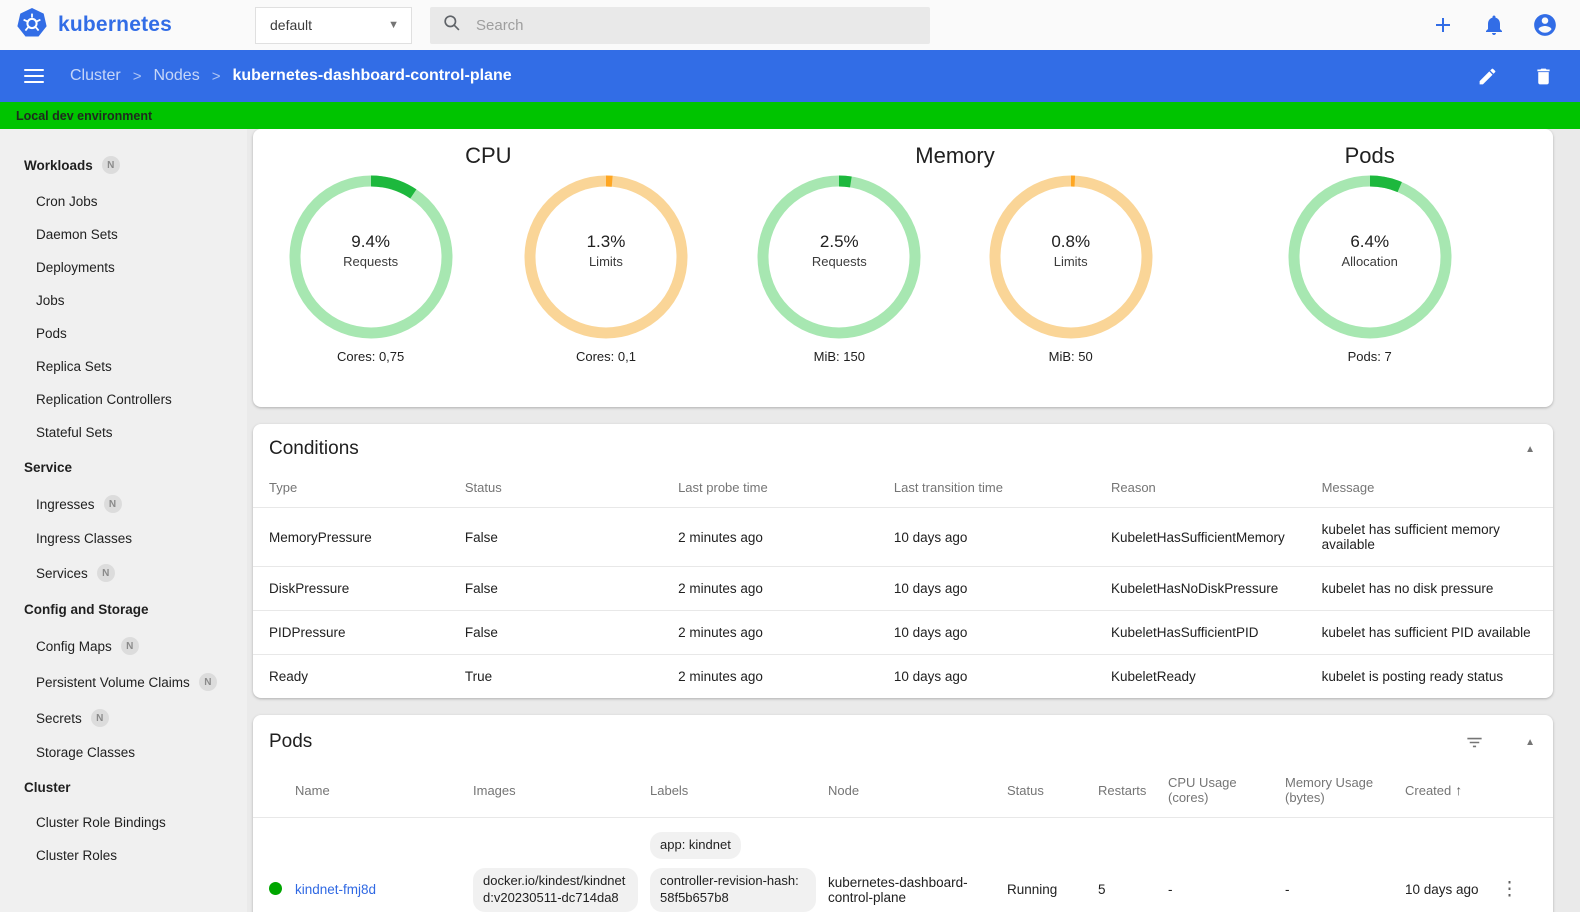 Image resolution: width=1580 pixels, height=912 pixels. I want to click on chevron-right-icon: >, so click(137, 76).